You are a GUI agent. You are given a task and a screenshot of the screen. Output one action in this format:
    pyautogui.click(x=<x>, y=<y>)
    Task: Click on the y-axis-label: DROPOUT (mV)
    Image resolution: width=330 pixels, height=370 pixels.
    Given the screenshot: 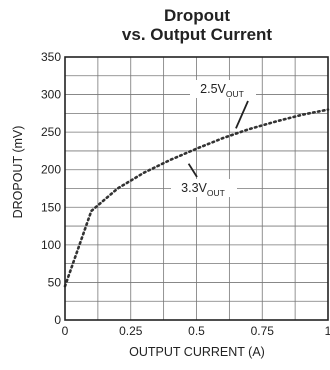 What is the action you would take?
    pyautogui.click(x=18, y=172)
    